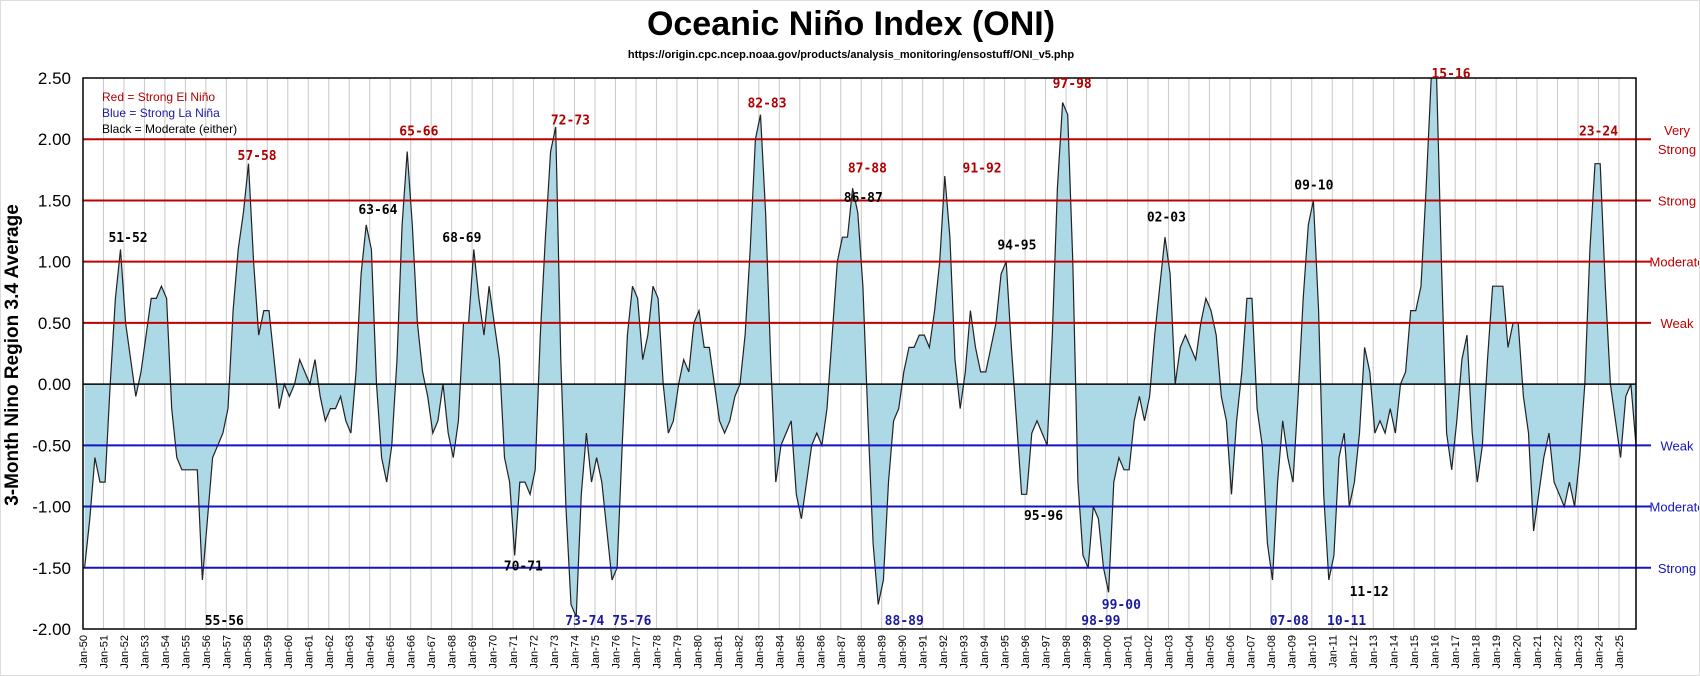 The image size is (1700, 676). Describe the element at coordinates (145, 652) in the screenshot. I see `x-tick-label: Jan-53` at that location.